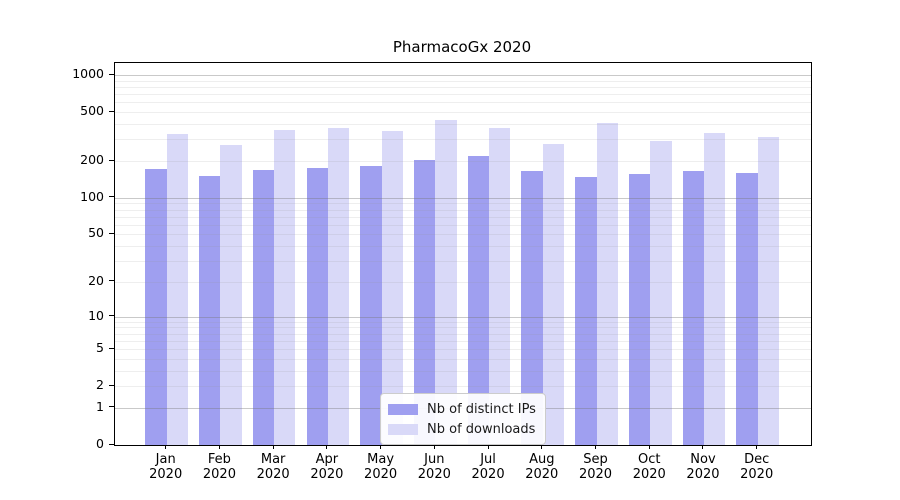 This screenshot has height=500, width=900. I want to click on legend: Nb of distinct IPs Nb of downloads, so click(463, 419).